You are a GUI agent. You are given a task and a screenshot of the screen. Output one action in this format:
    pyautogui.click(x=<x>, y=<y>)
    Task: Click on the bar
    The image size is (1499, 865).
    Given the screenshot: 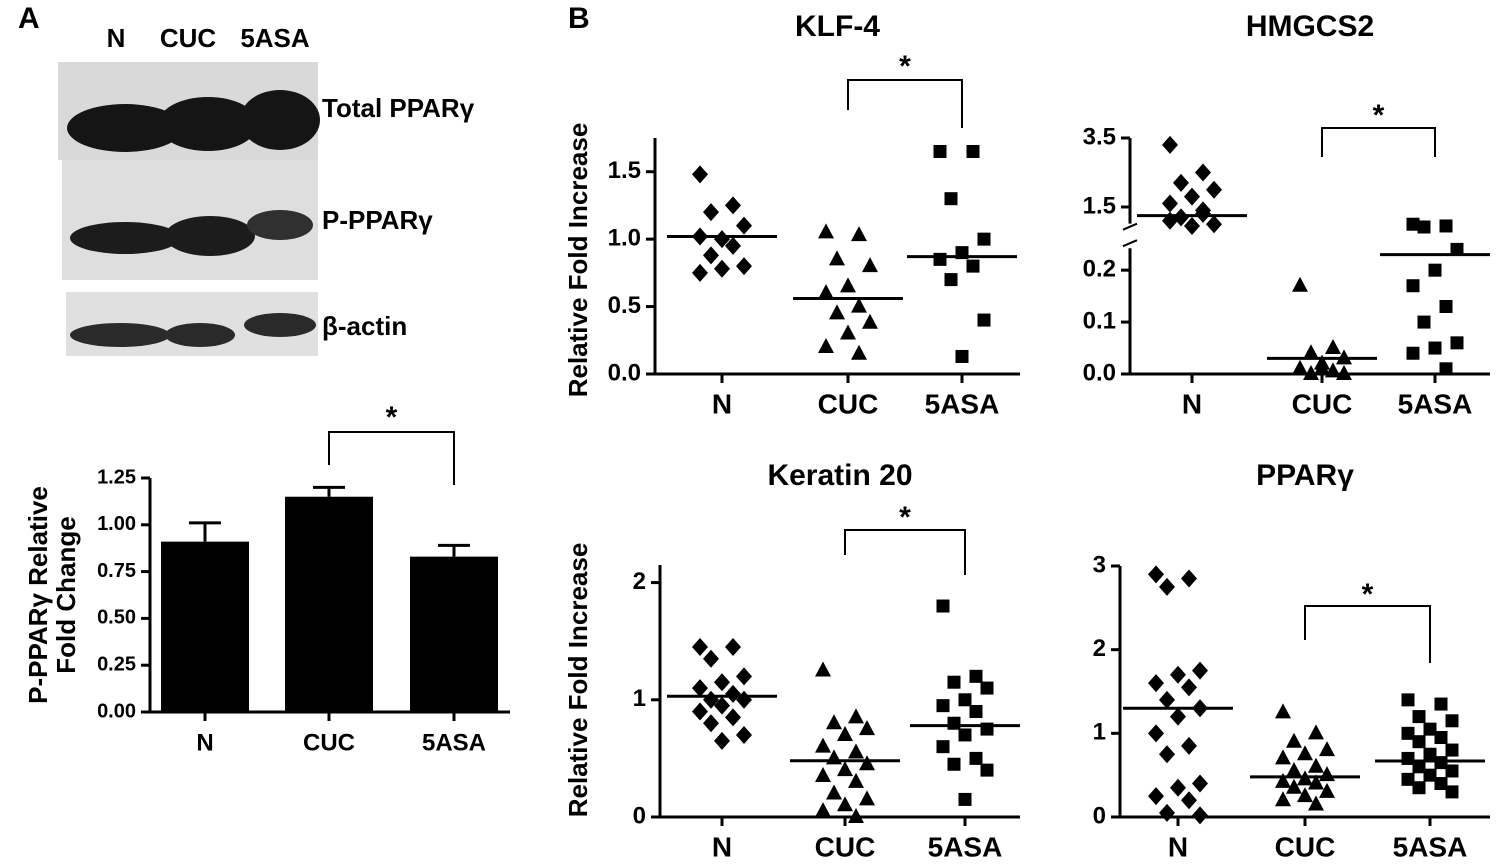 What is the action you would take?
    pyautogui.click(x=454, y=634)
    